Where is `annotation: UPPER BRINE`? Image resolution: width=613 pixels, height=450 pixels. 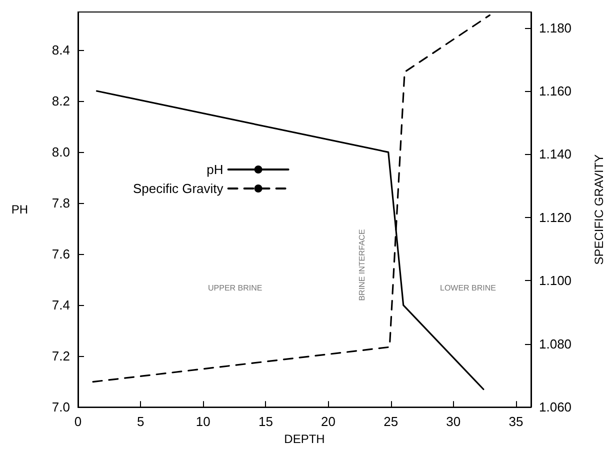
annotation: UPPER BRINE is located at coordinates (235, 288).